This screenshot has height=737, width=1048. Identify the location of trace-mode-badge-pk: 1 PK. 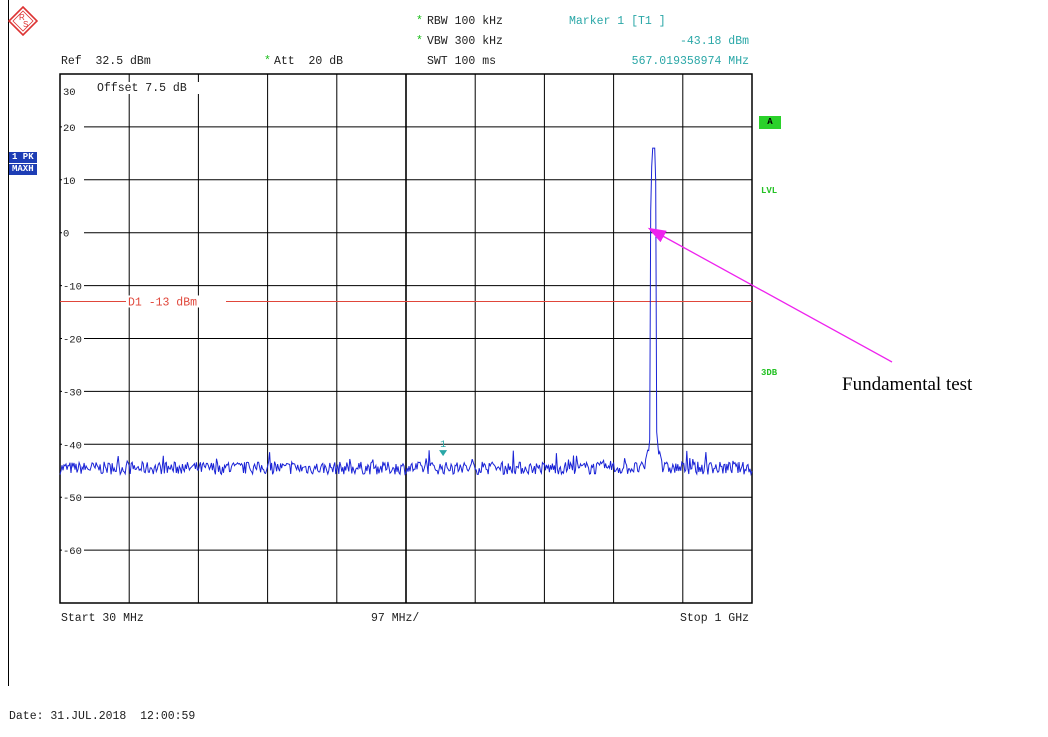
(23, 157).